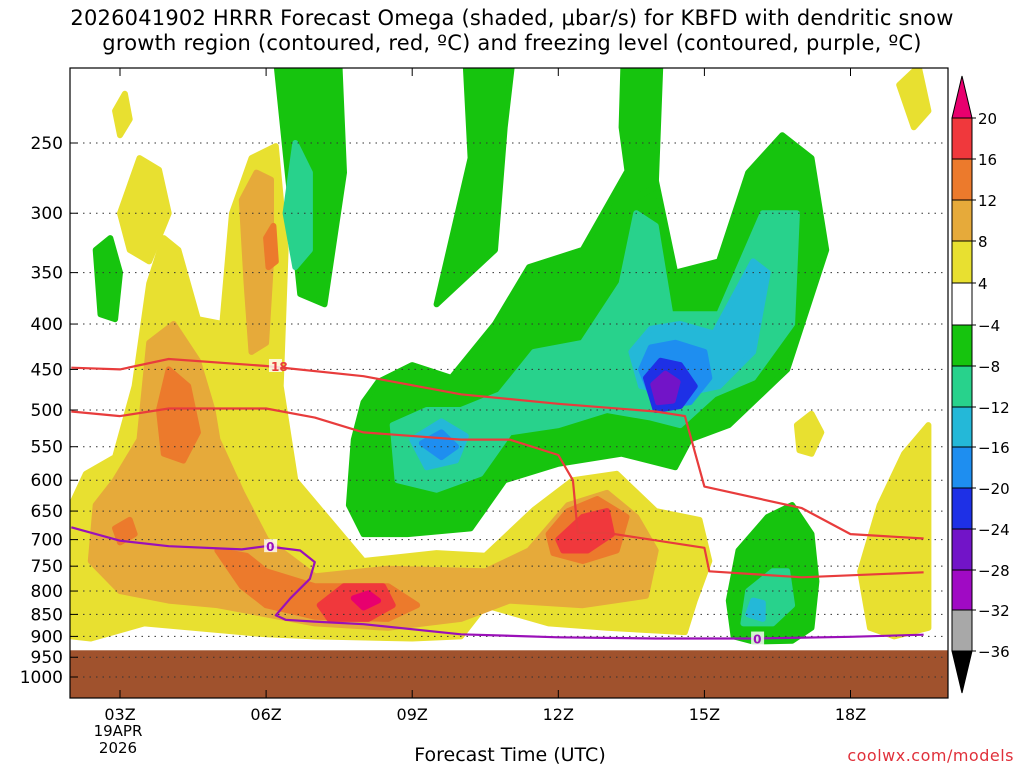  I want to click on colorbar-label-3: 8, so click(983, 242).